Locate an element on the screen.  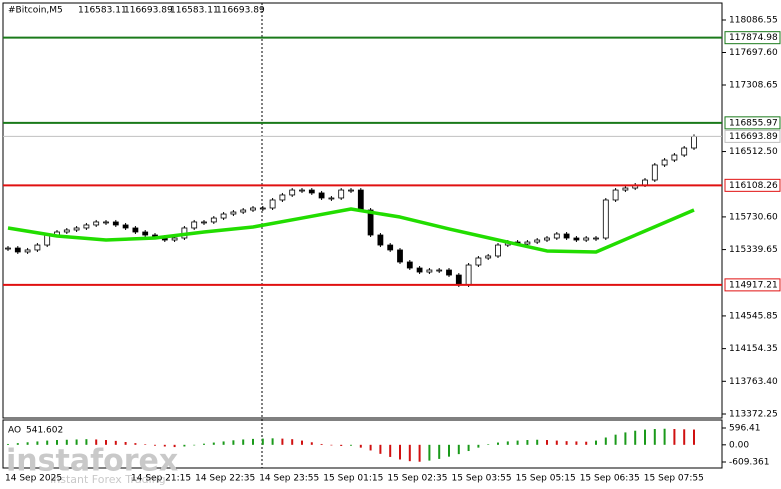
y-tick-label: 114154.35 is located at coordinates (753, 349).